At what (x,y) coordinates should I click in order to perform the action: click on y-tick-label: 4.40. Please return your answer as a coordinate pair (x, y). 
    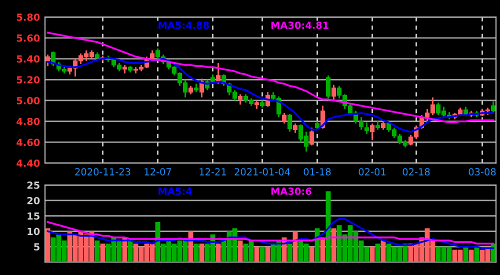
    Looking at the image, I should click on (28, 163).